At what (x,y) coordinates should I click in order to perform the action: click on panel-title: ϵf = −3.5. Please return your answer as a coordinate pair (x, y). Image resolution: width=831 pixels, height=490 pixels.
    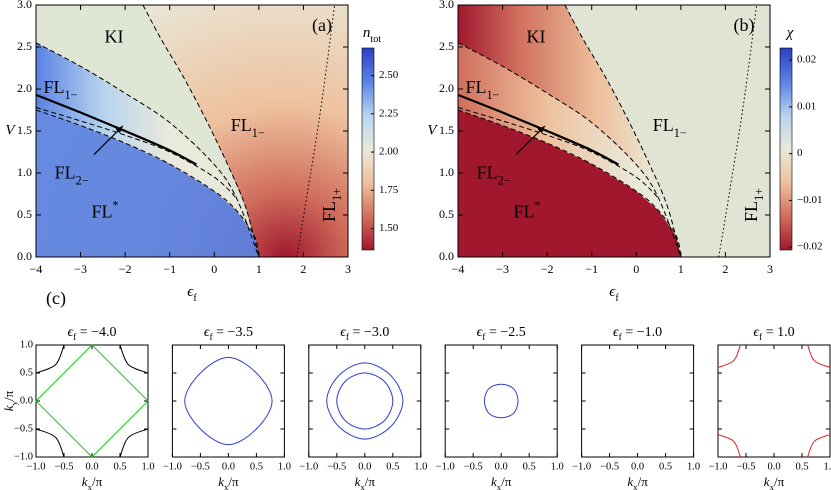
    Looking at the image, I should click on (228, 334).